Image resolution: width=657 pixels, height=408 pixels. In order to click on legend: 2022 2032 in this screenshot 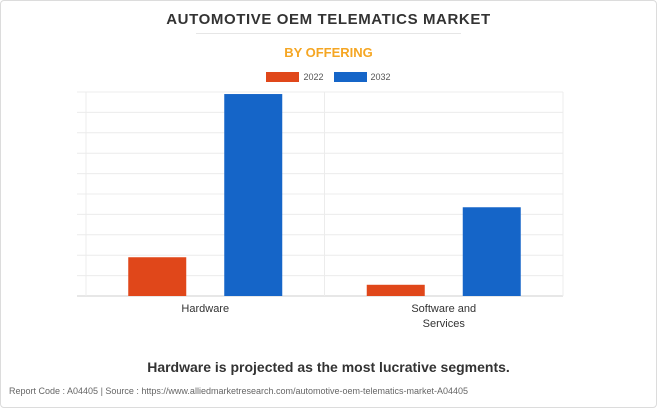, I will do `click(328, 77)`.